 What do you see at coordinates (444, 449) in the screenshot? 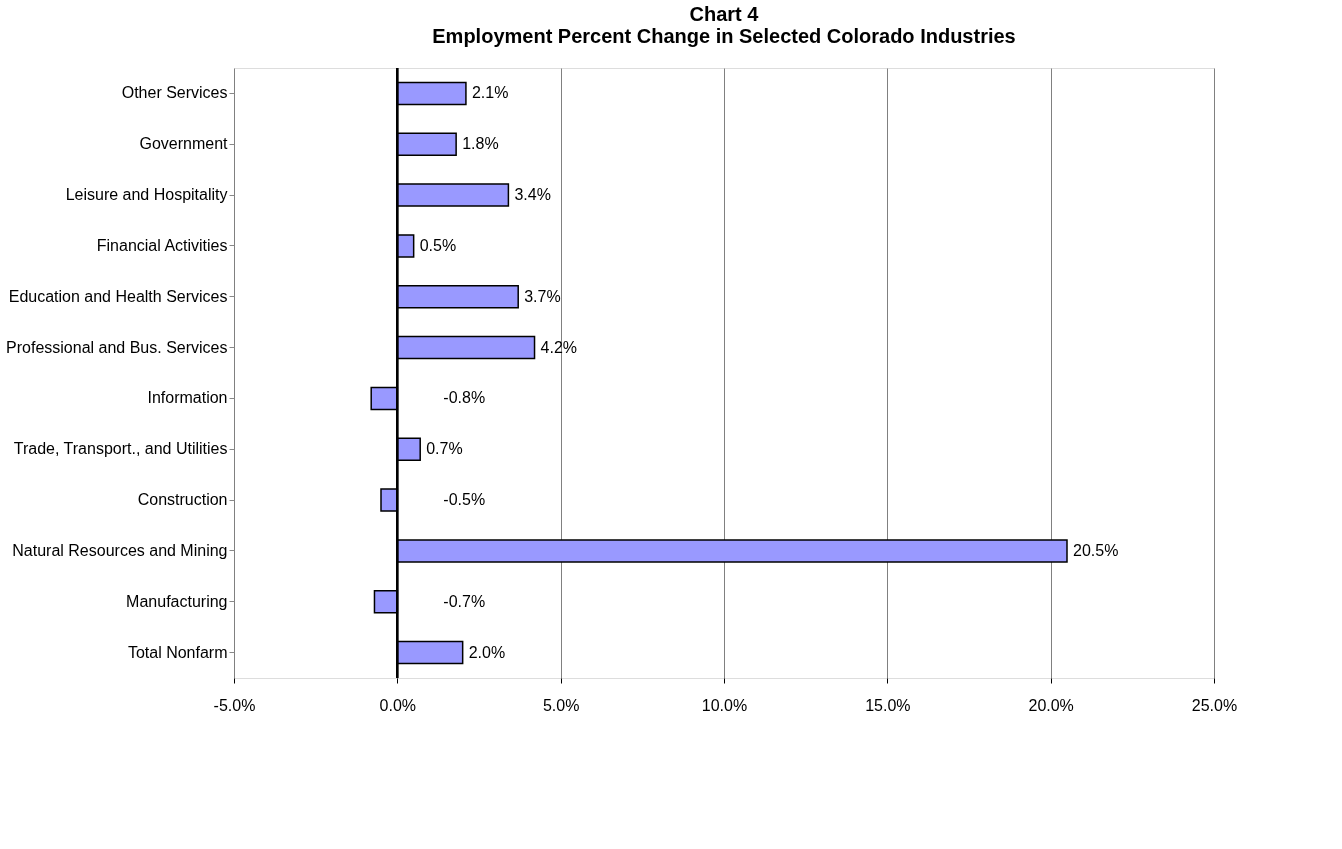
I see `data-label: 0.7%` at bounding box center [444, 449].